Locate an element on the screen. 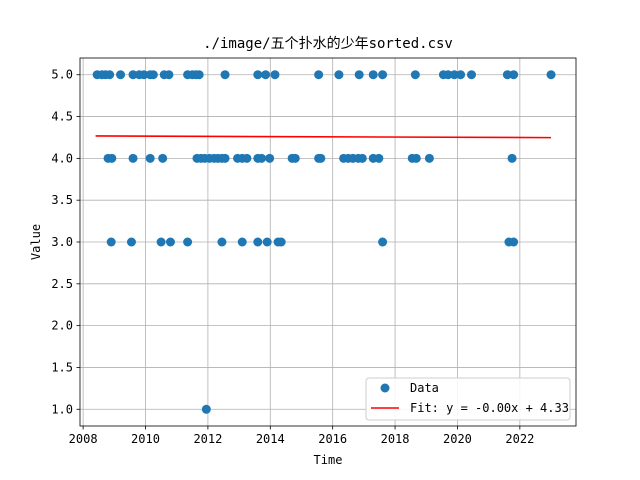 This screenshot has width=640, height=480. legend-box is located at coordinates (468, 399).